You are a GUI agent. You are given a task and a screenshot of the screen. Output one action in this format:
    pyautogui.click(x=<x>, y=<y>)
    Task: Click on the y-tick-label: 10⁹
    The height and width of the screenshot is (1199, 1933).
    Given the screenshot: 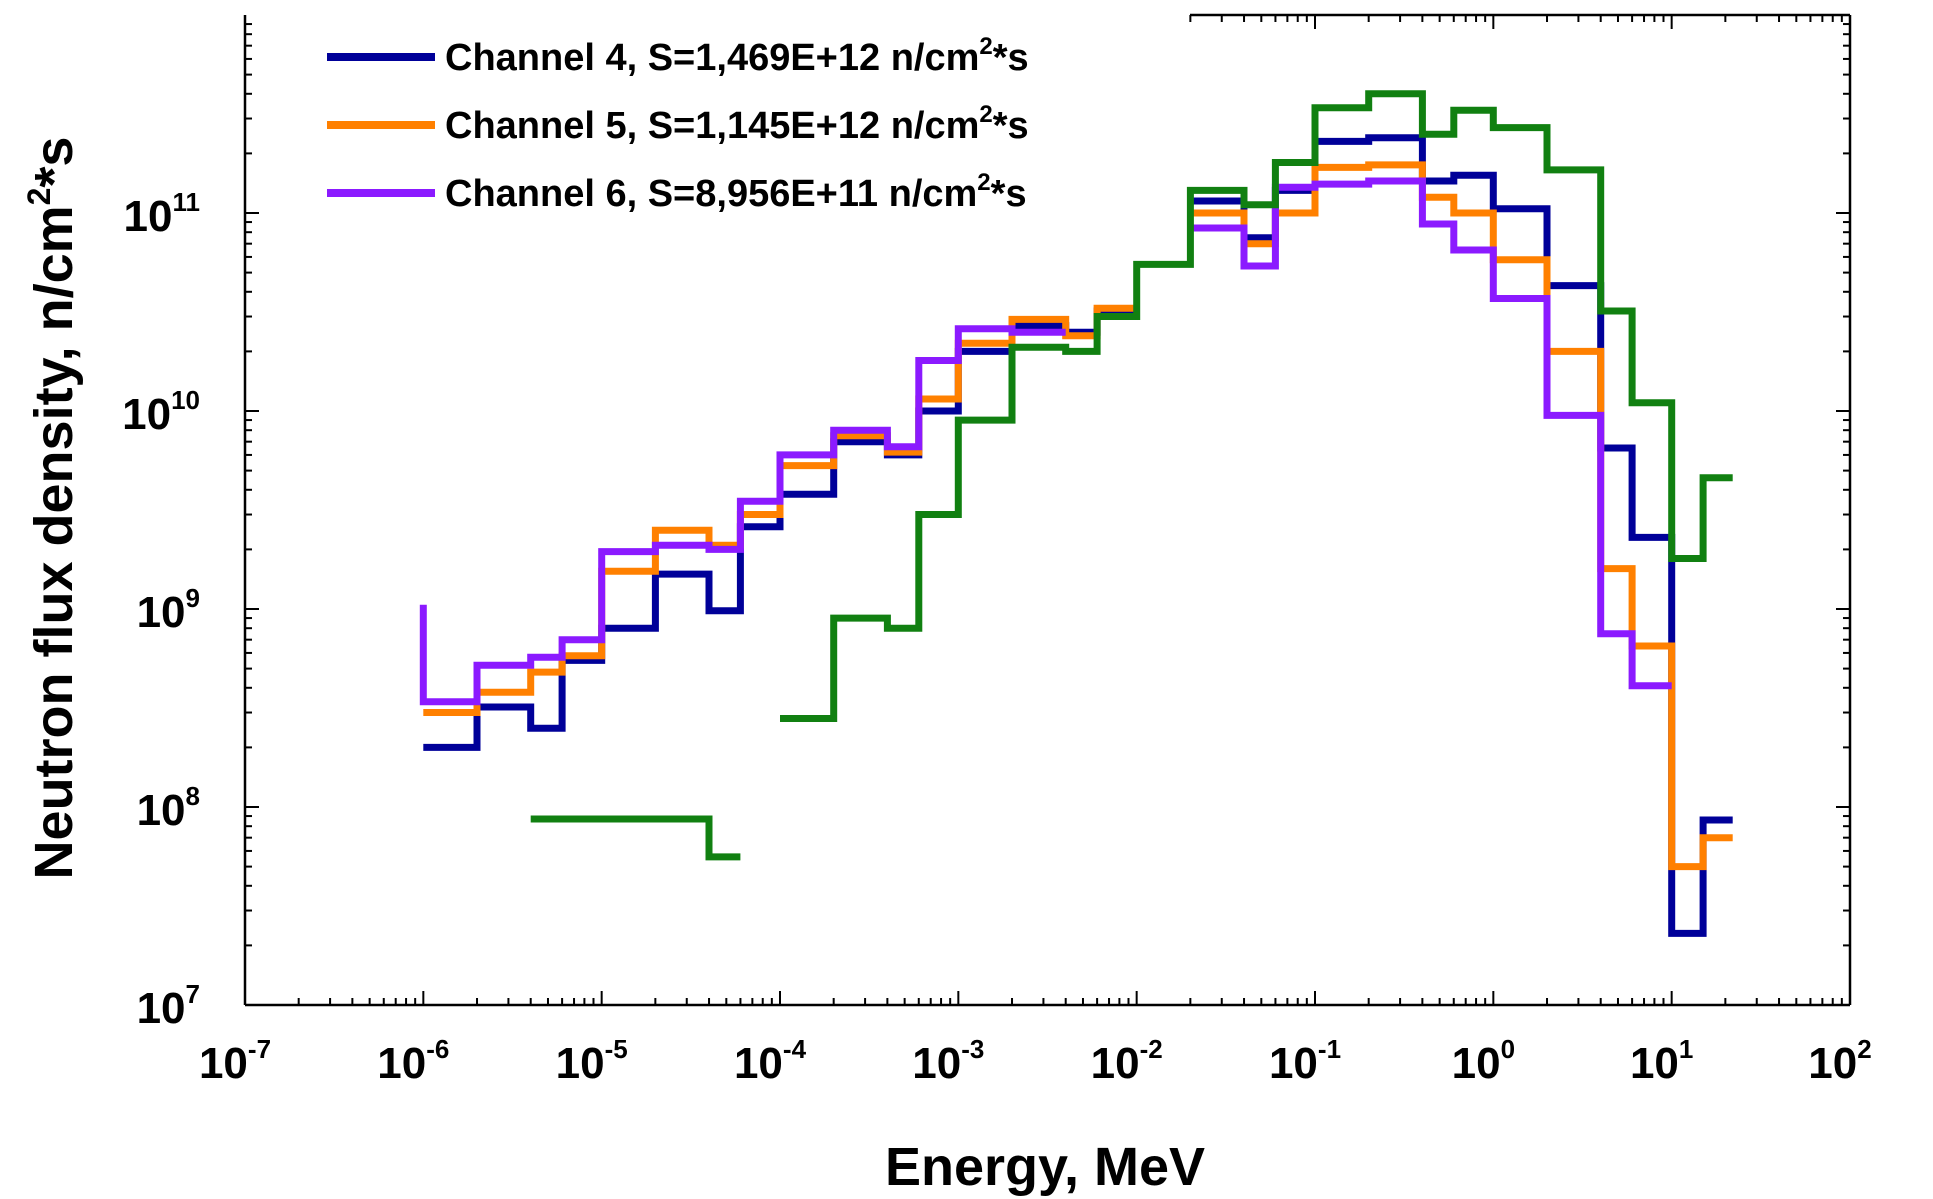 What is the action you would take?
    pyautogui.click(x=168, y=610)
    